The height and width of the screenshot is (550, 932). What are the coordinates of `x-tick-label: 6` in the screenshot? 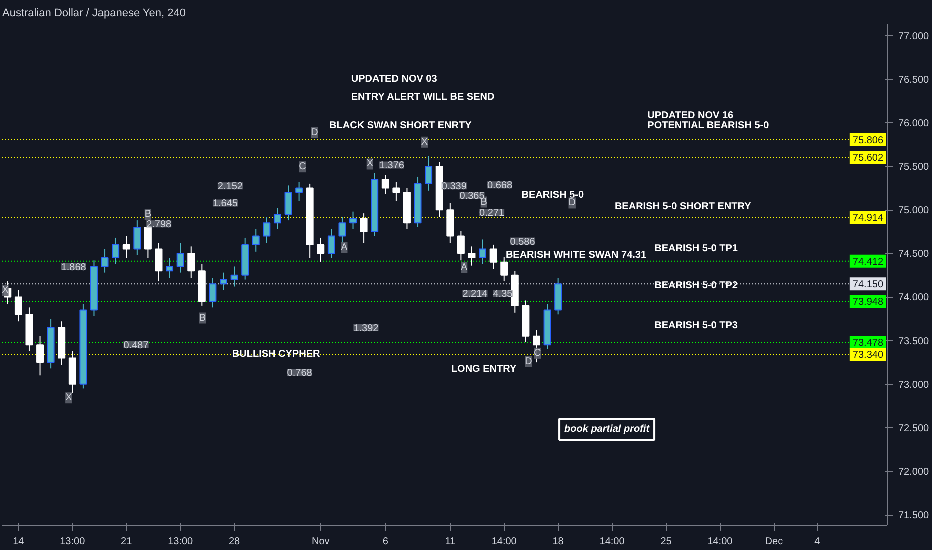 It's located at (385, 542).